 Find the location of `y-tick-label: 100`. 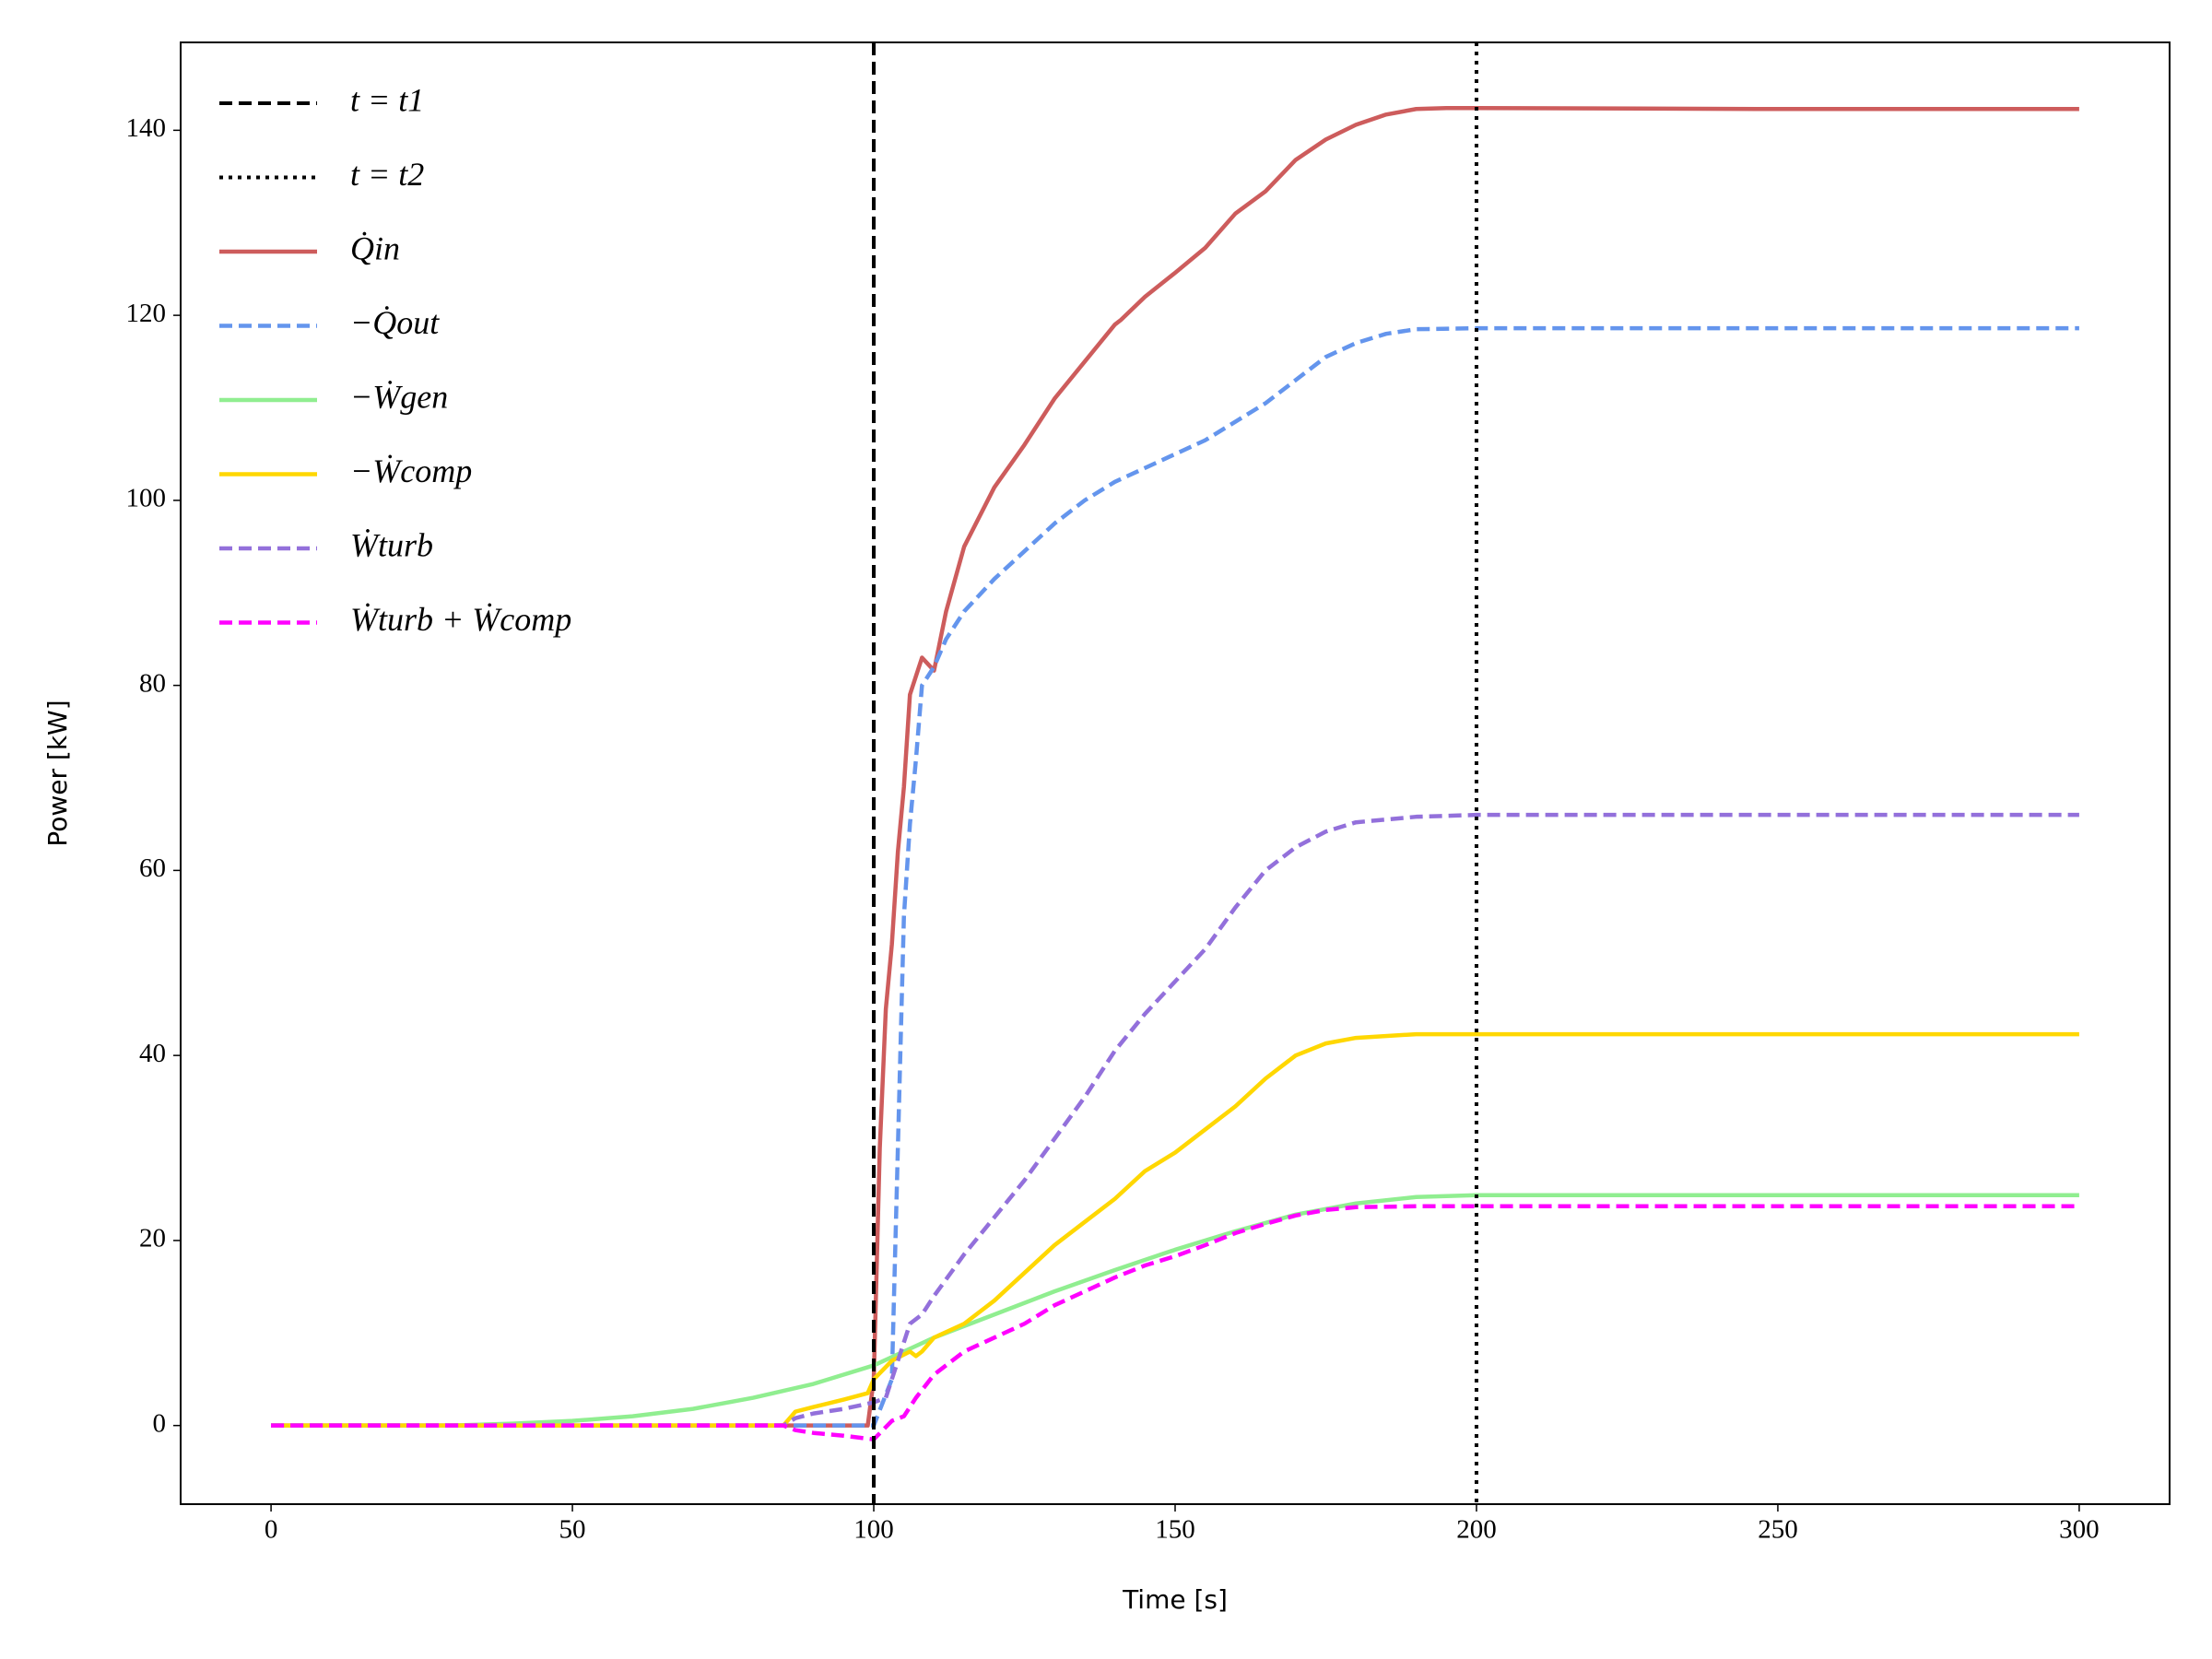

y-tick-label: 100 is located at coordinates (146, 498).